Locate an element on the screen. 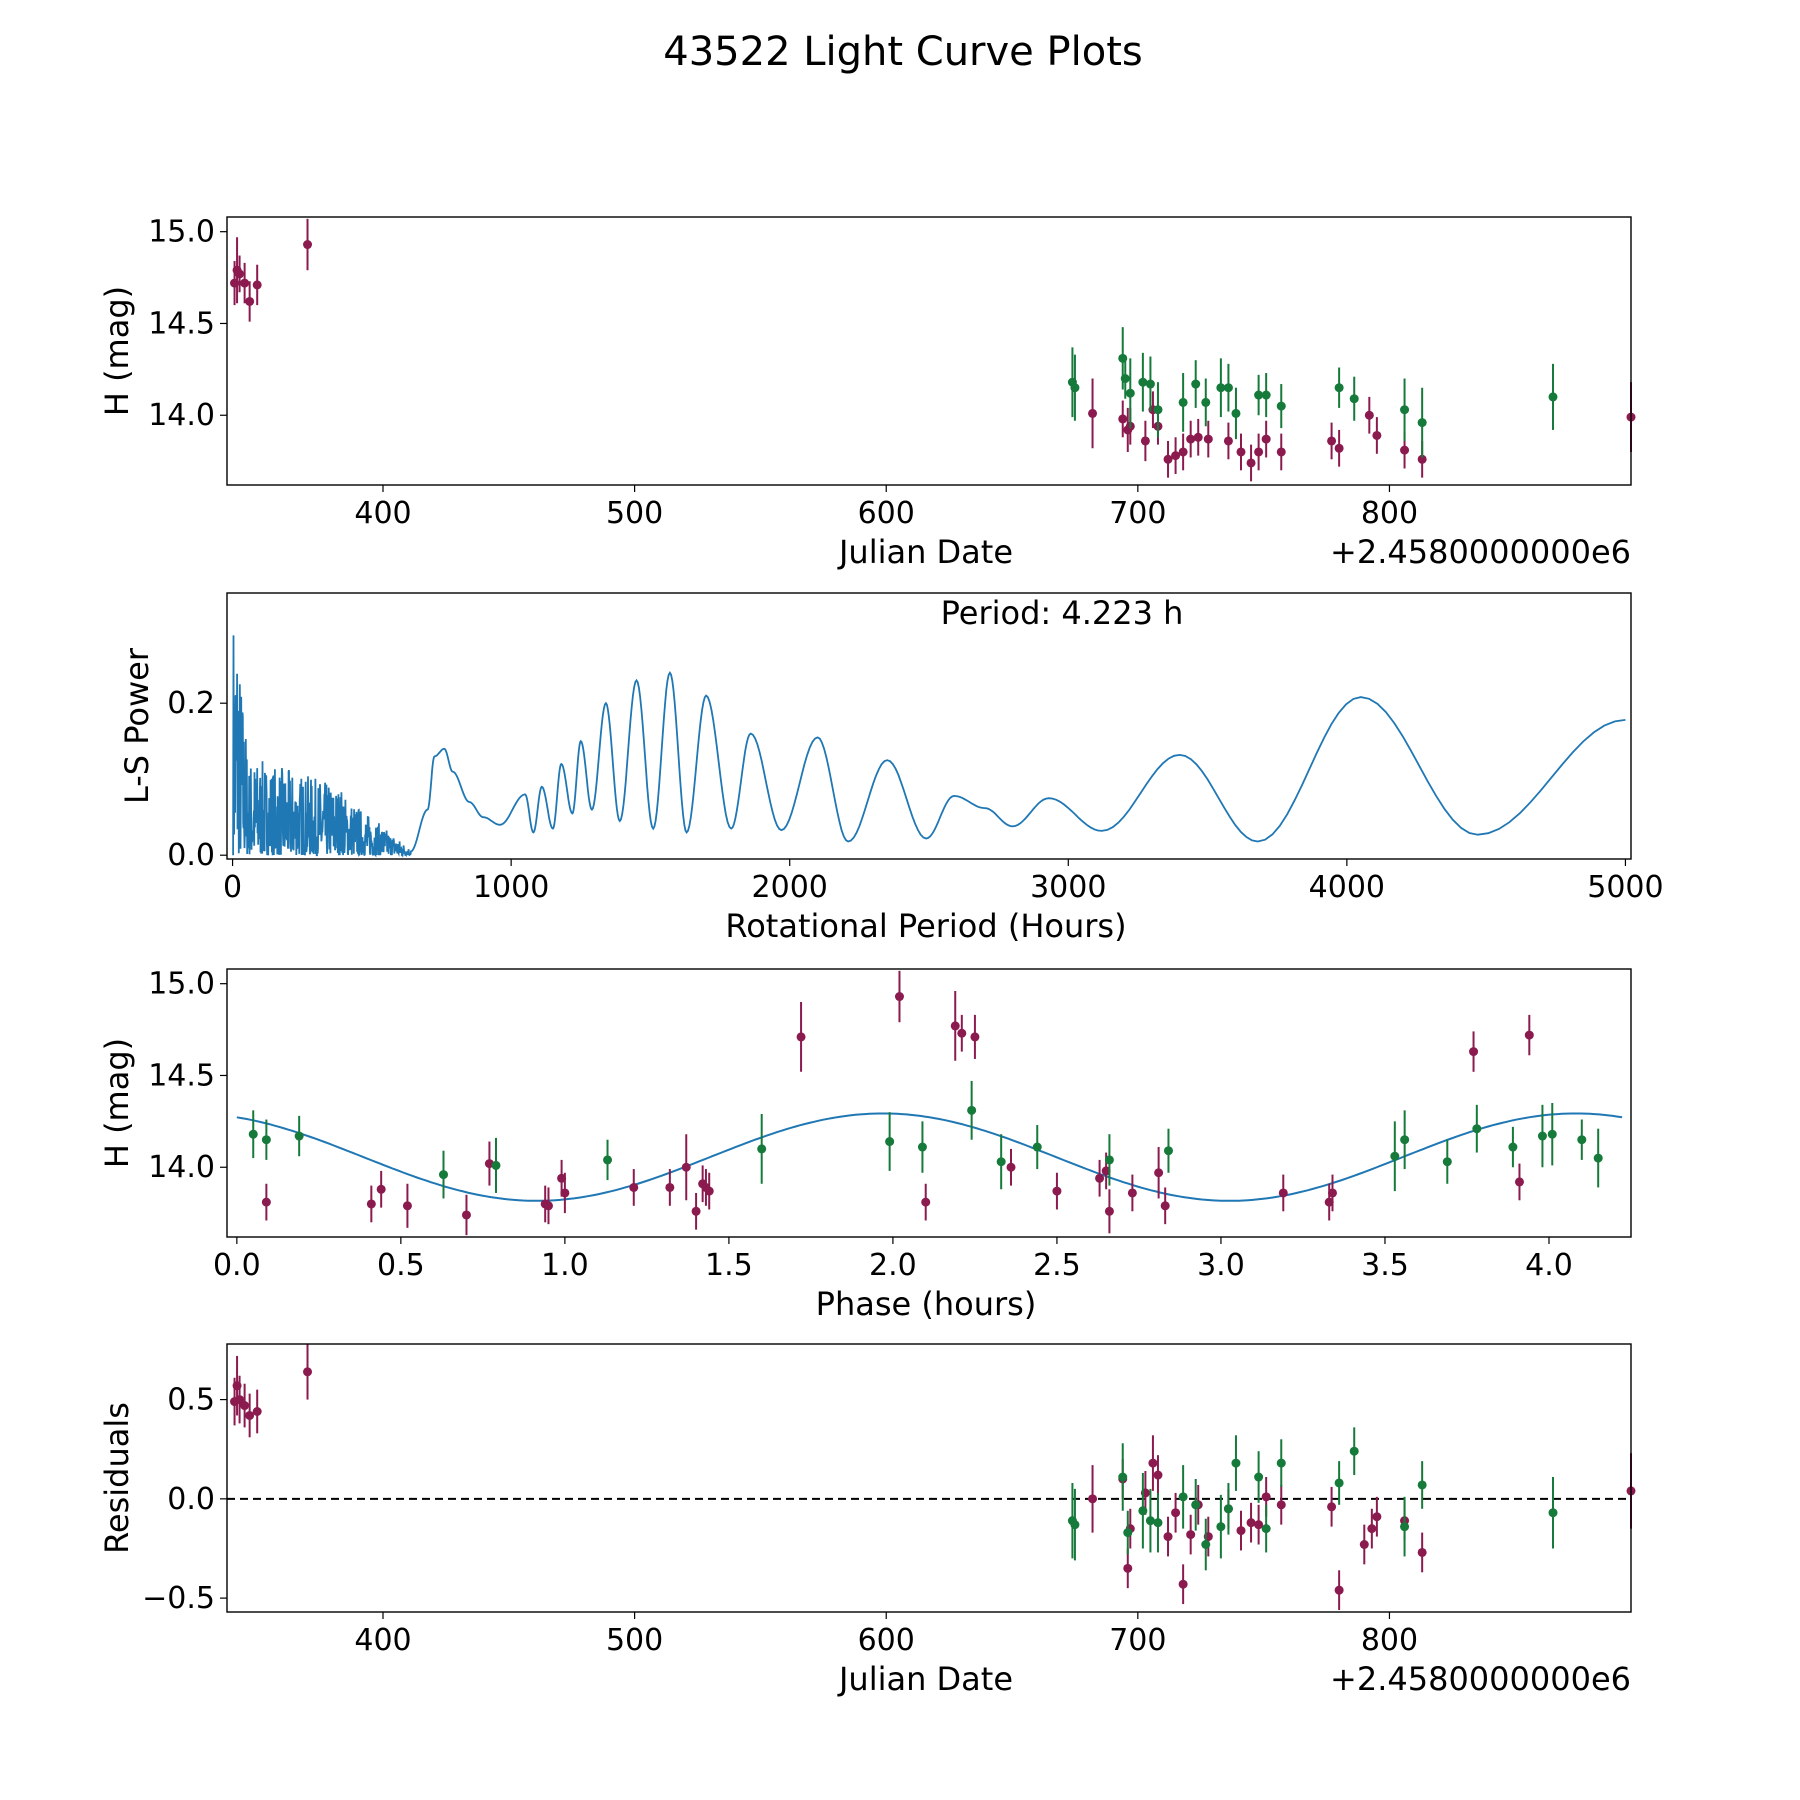 The height and width of the screenshot is (1800, 1800). y-axis-label: L-S Power is located at coordinates (137, 725).